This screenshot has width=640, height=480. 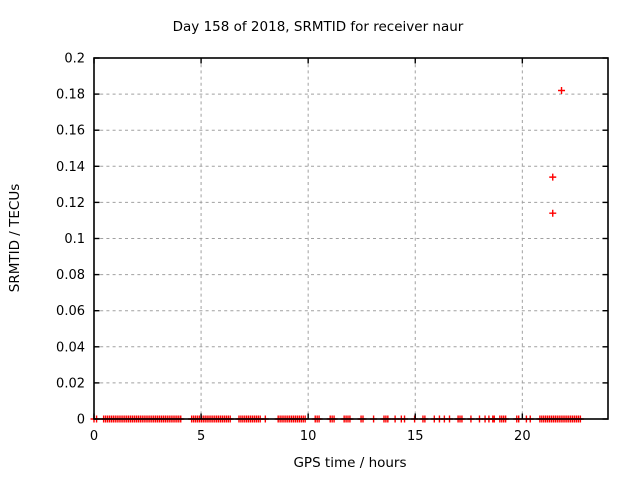 What do you see at coordinates (70, 95) in the screenshot?
I see `y-tick-label: 0.18` at bounding box center [70, 95].